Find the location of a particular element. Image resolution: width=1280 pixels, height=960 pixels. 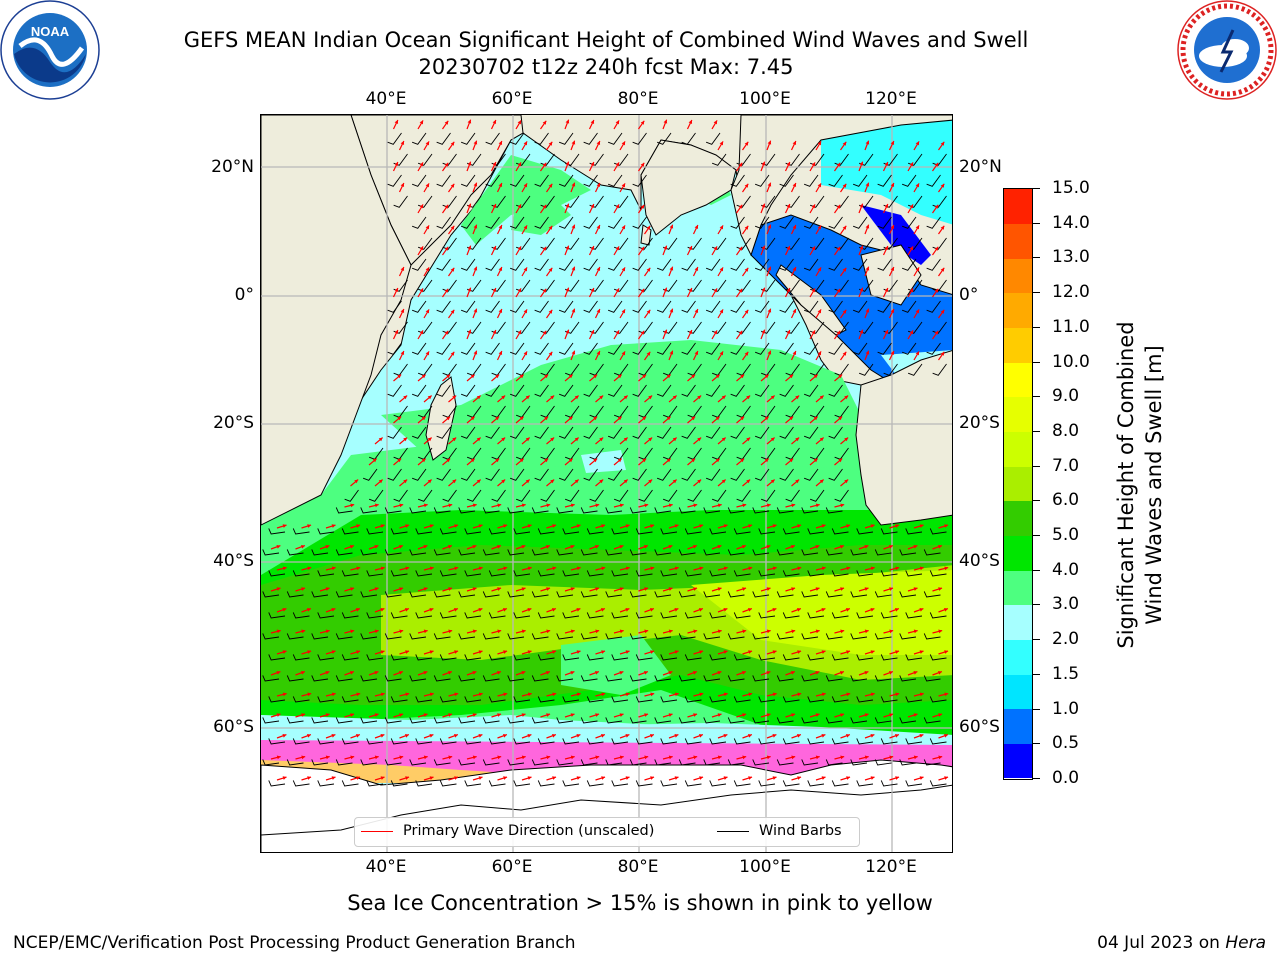

footer-host: Hera is located at coordinates (1245, 943).